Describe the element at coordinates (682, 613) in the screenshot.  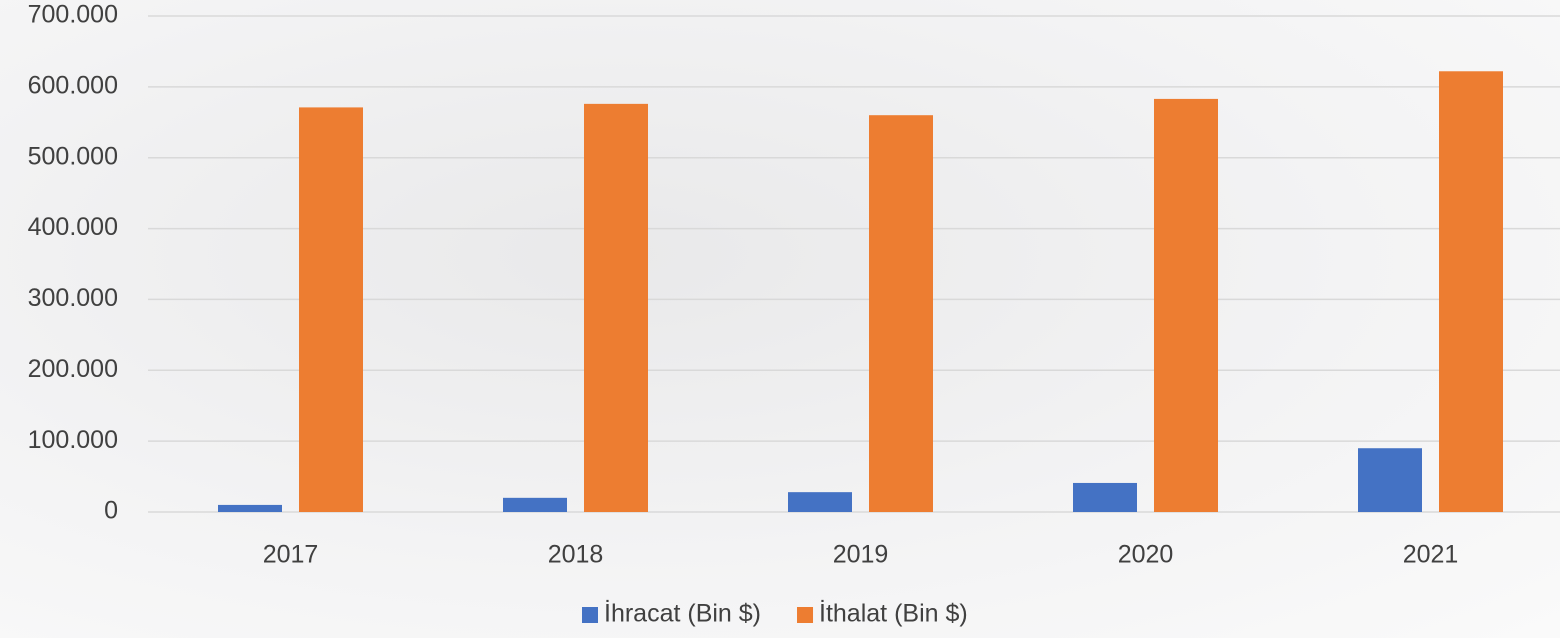
I see `legend-label: İhracat (Bin $)` at that location.